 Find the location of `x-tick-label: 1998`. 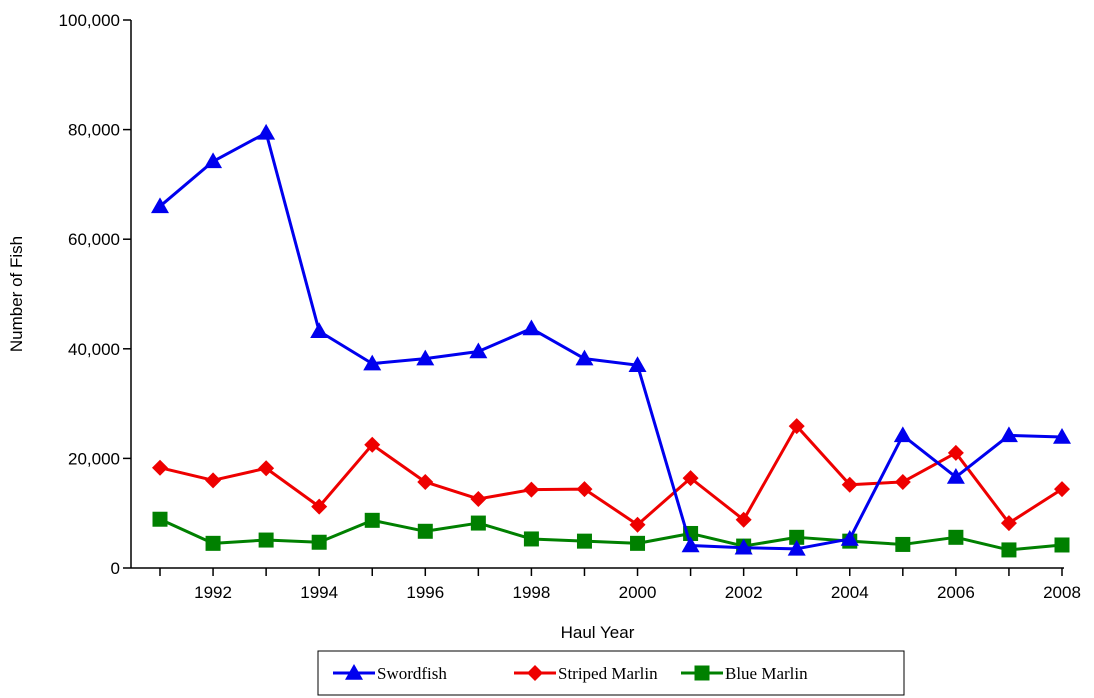

x-tick-label: 1998 is located at coordinates (531, 592).